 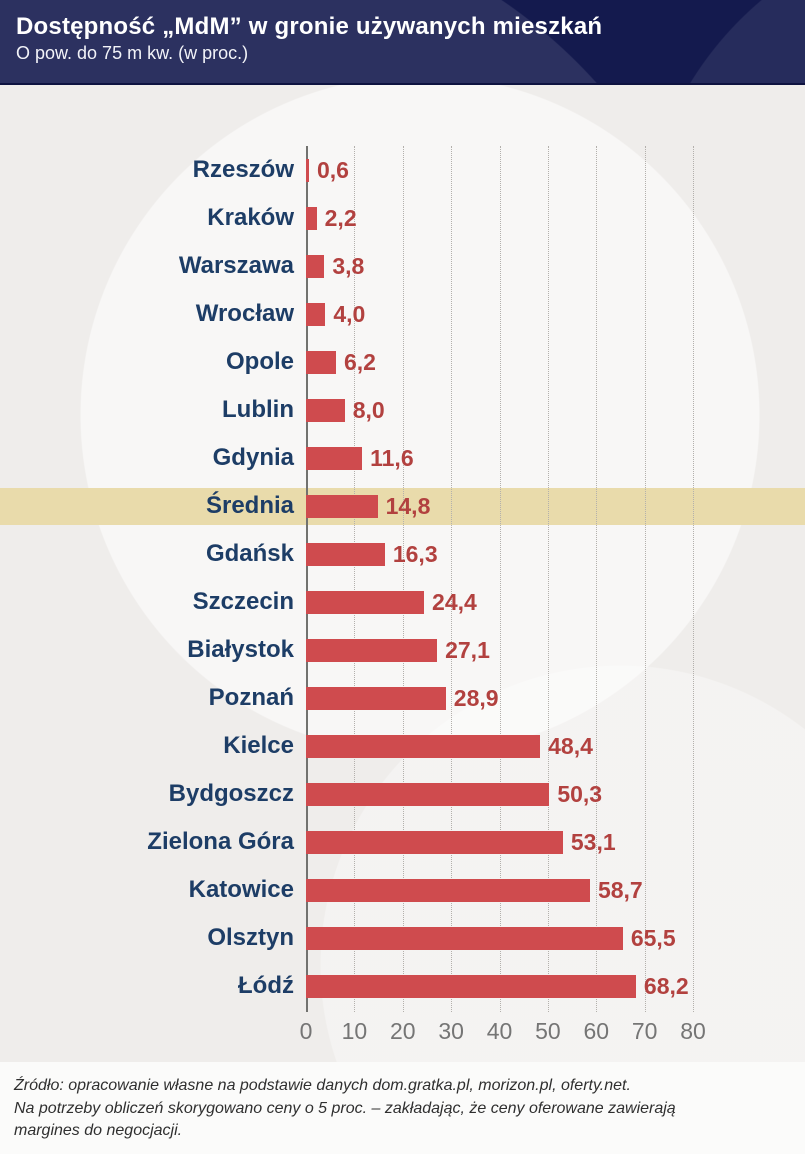 What do you see at coordinates (596, 1031) in the screenshot?
I see `x-tick-label: 60` at bounding box center [596, 1031].